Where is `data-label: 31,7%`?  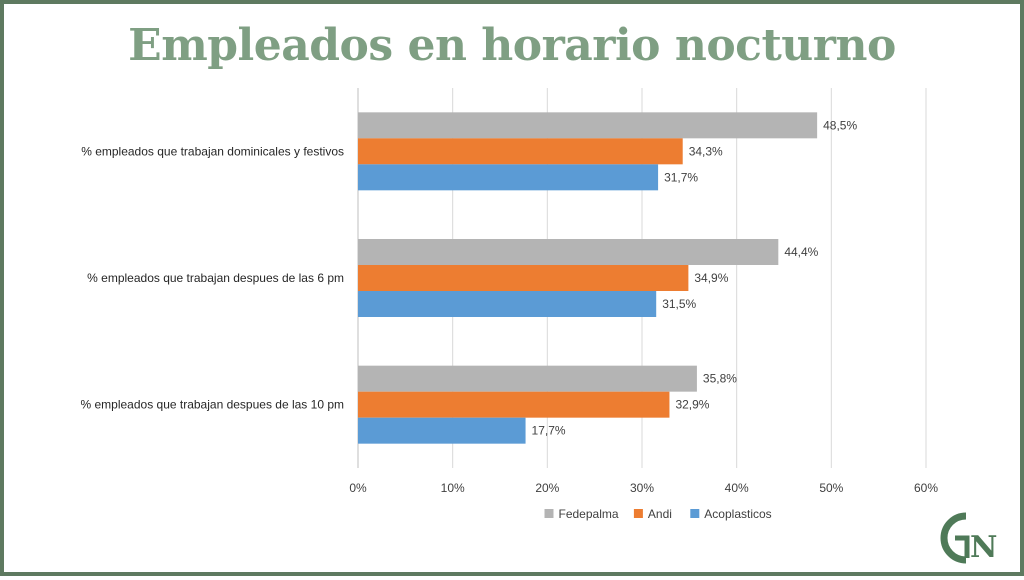 data-label: 31,7% is located at coordinates (681, 177).